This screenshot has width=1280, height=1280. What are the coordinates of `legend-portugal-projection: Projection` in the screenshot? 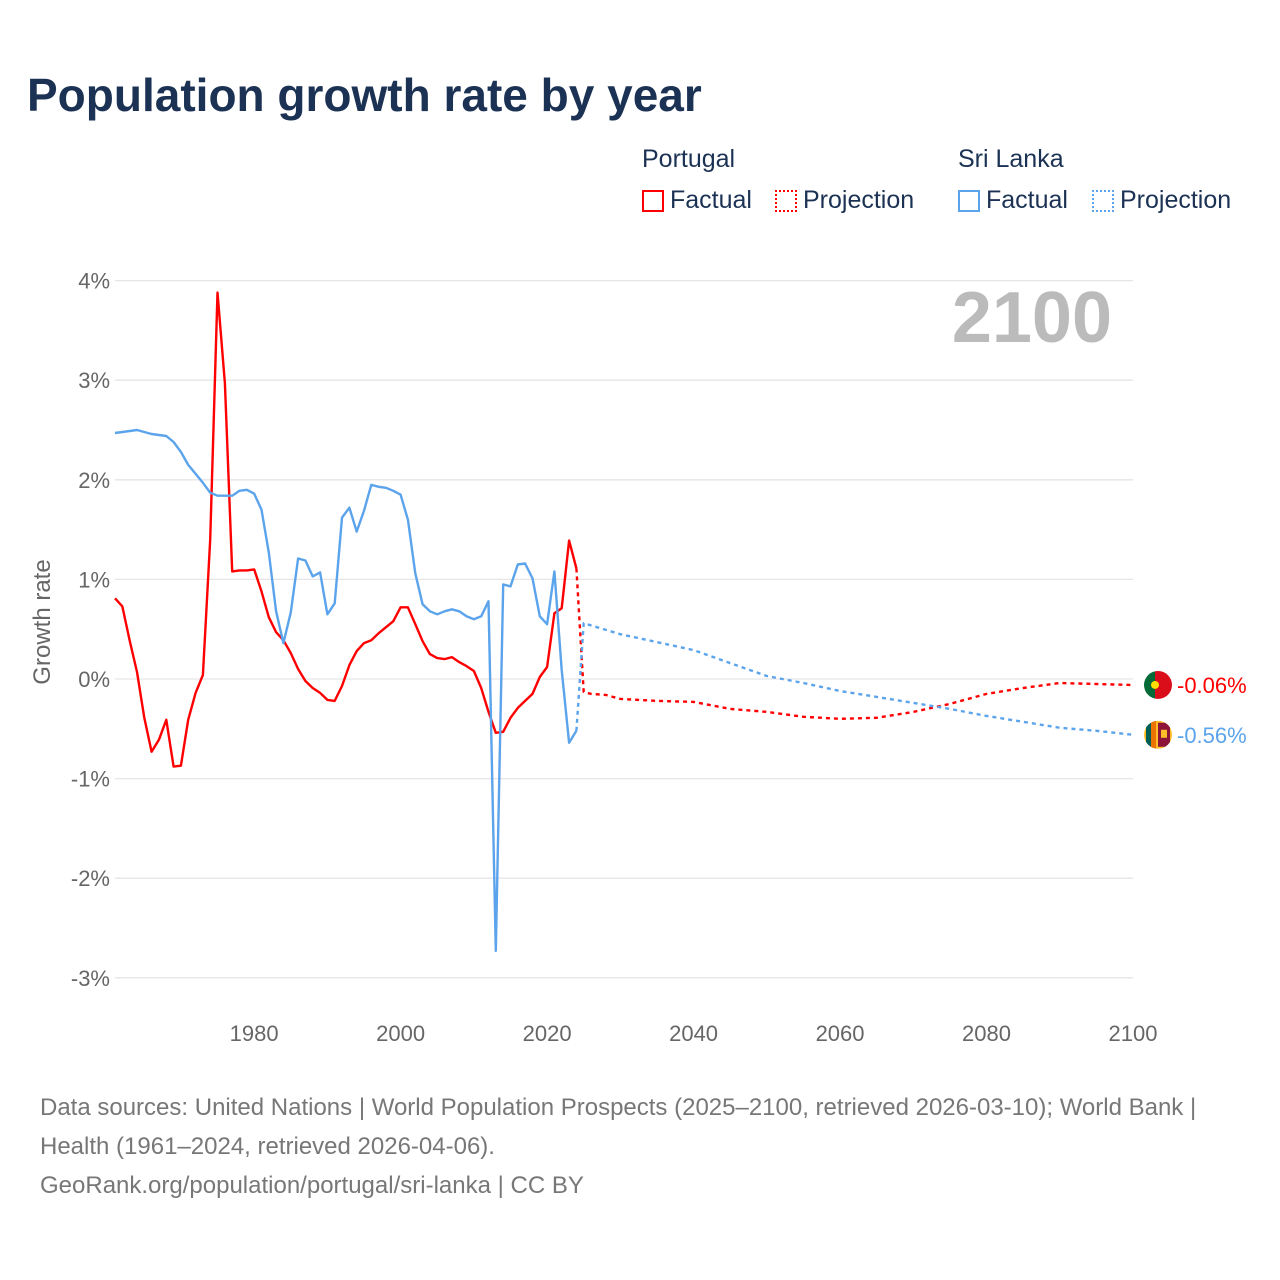 It's located at (844, 200).